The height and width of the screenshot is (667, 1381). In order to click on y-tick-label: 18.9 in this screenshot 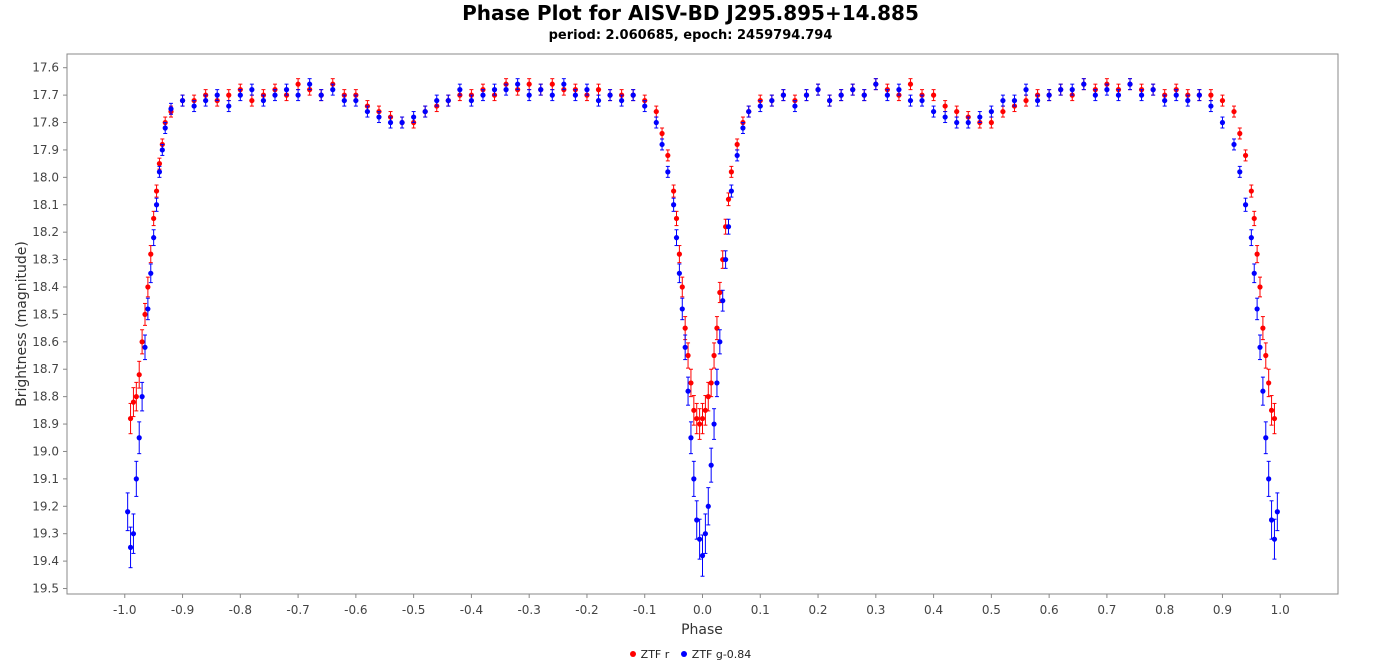, I will do `click(45, 424)`.